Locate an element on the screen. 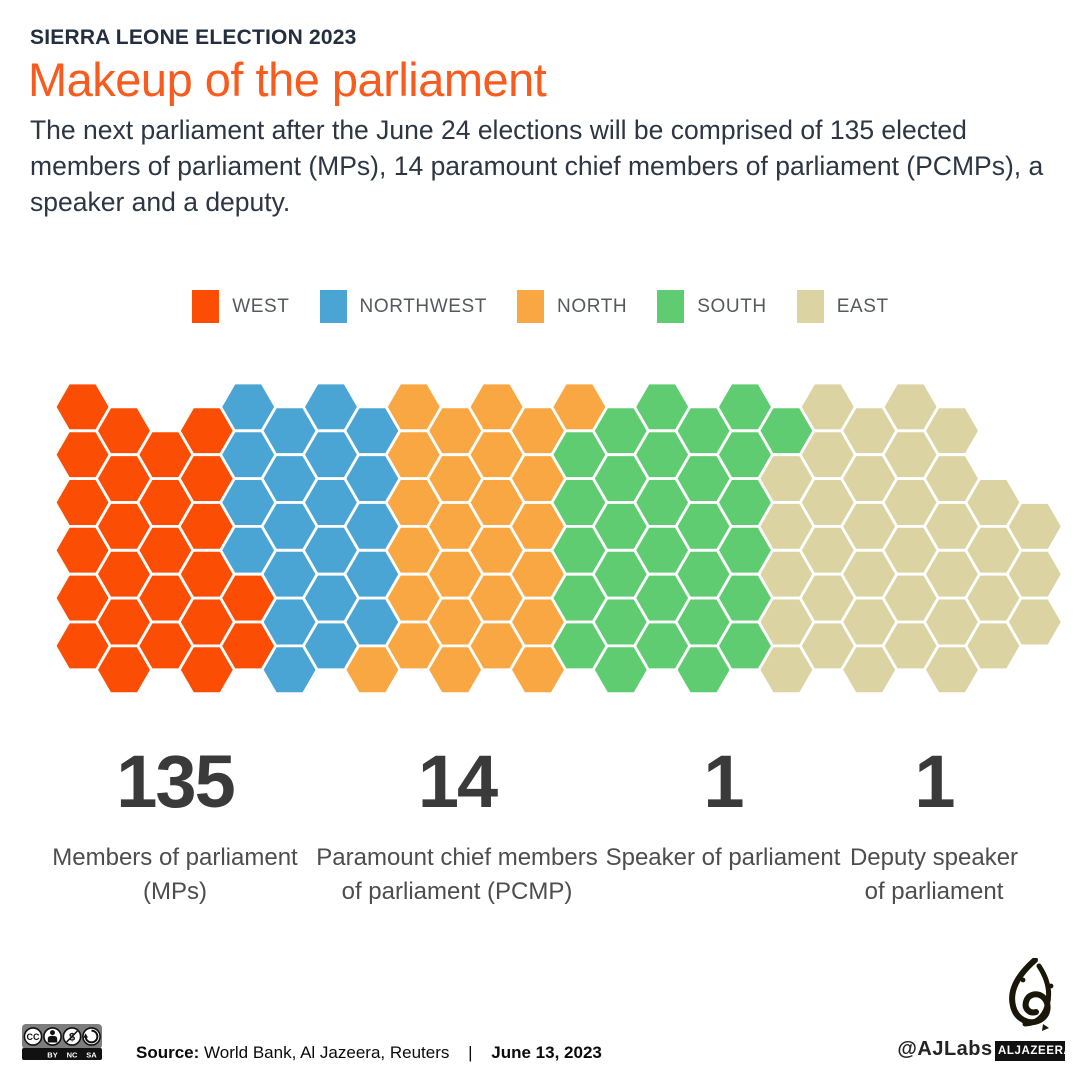  creative-commons-badge: CC $ BY NC SA is located at coordinates (62, 1044).